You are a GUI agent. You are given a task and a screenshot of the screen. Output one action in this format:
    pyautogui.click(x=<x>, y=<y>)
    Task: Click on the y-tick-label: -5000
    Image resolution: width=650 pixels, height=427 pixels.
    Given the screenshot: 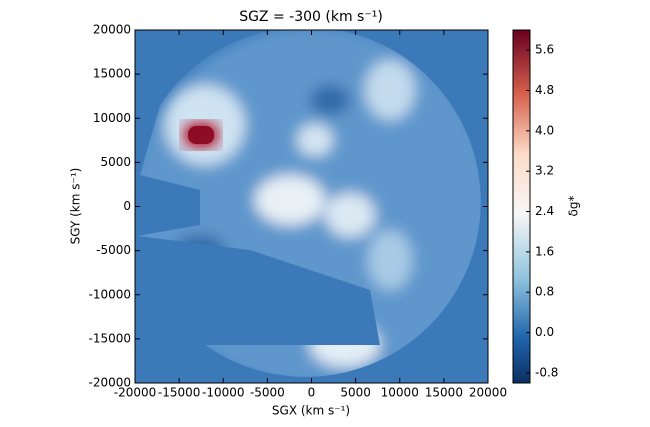 What is the action you would take?
    pyautogui.click(x=113, y=250)
    